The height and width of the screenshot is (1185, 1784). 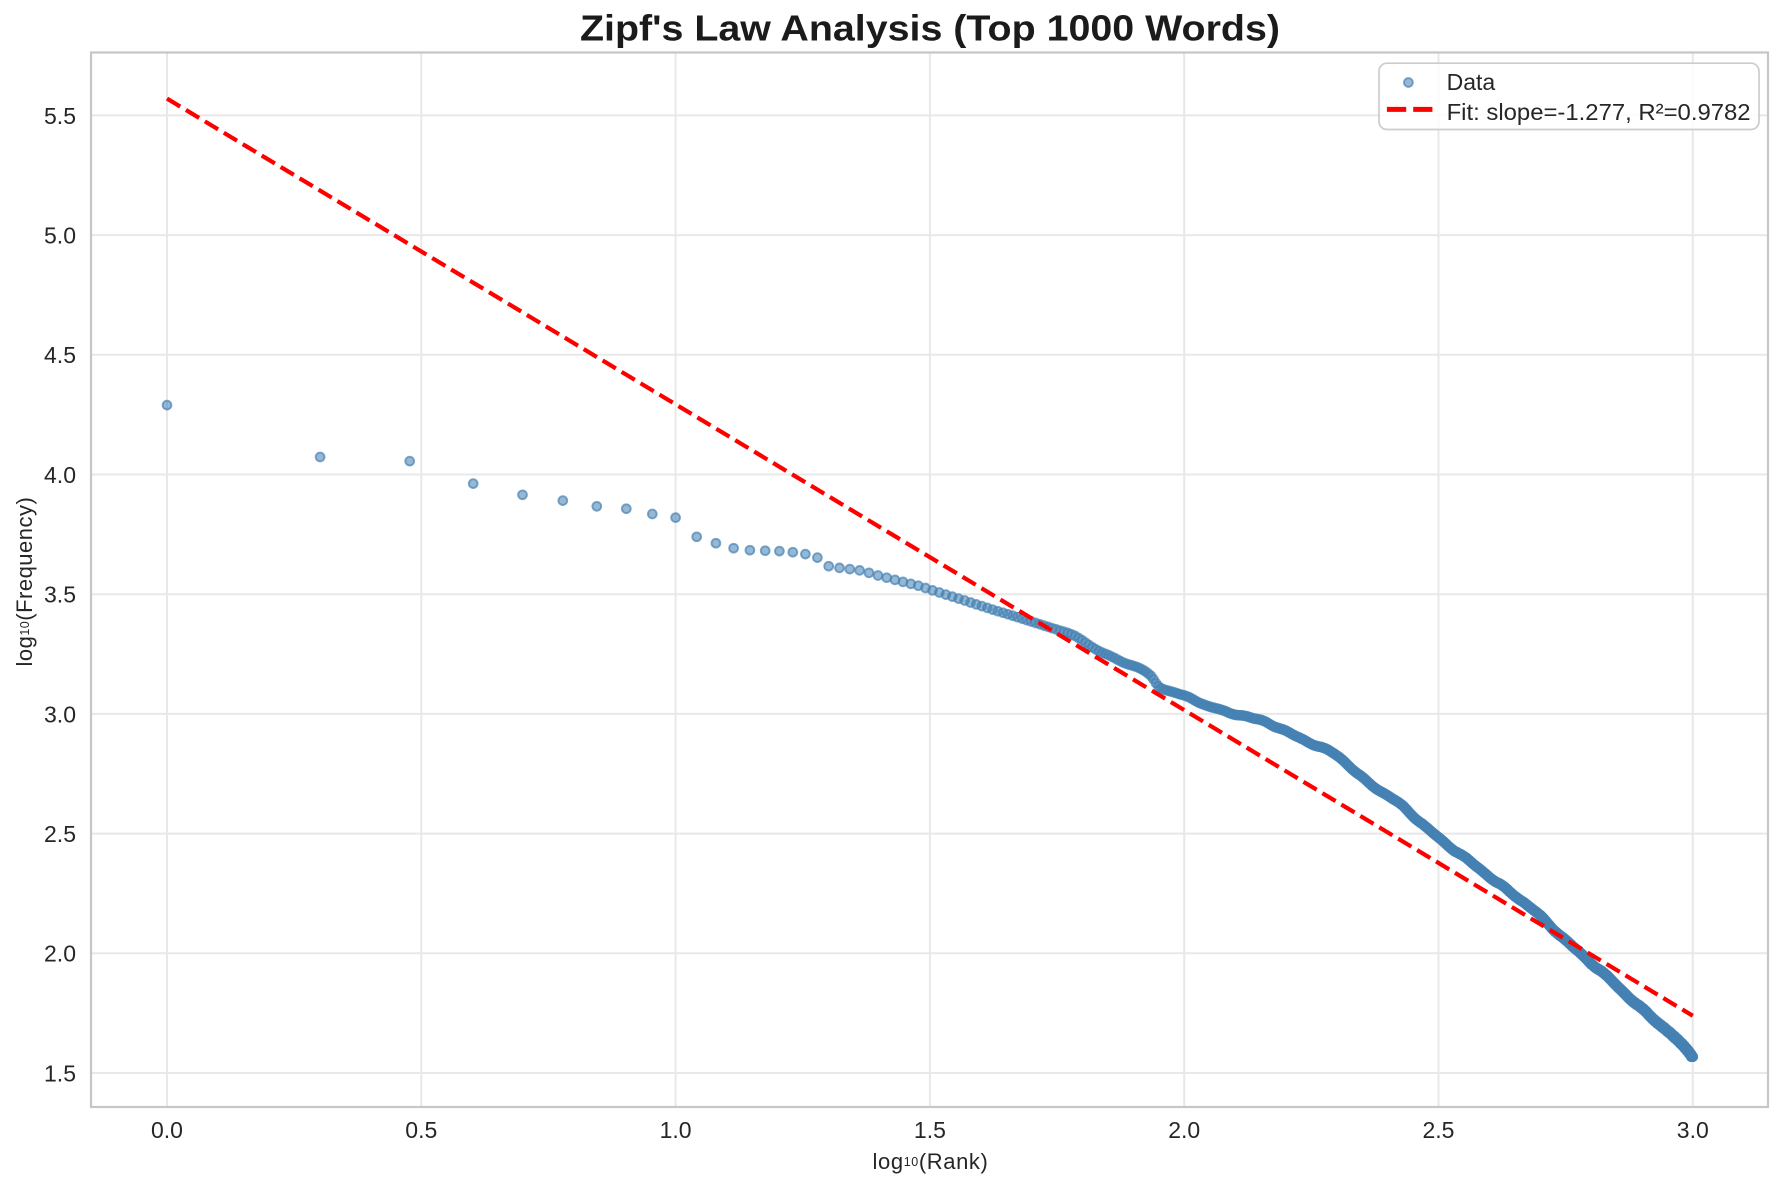 What do you see at coordinates (167, 1130) in the screenshot?
I see `svg-text: 0.0` at bounding box center [167, 1130].